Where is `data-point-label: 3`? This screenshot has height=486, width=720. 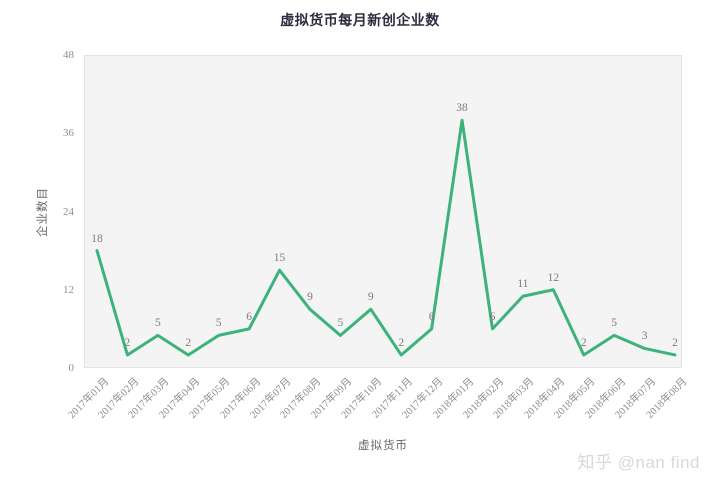 data-point-label: 3 is located at coordinates (644, 336).